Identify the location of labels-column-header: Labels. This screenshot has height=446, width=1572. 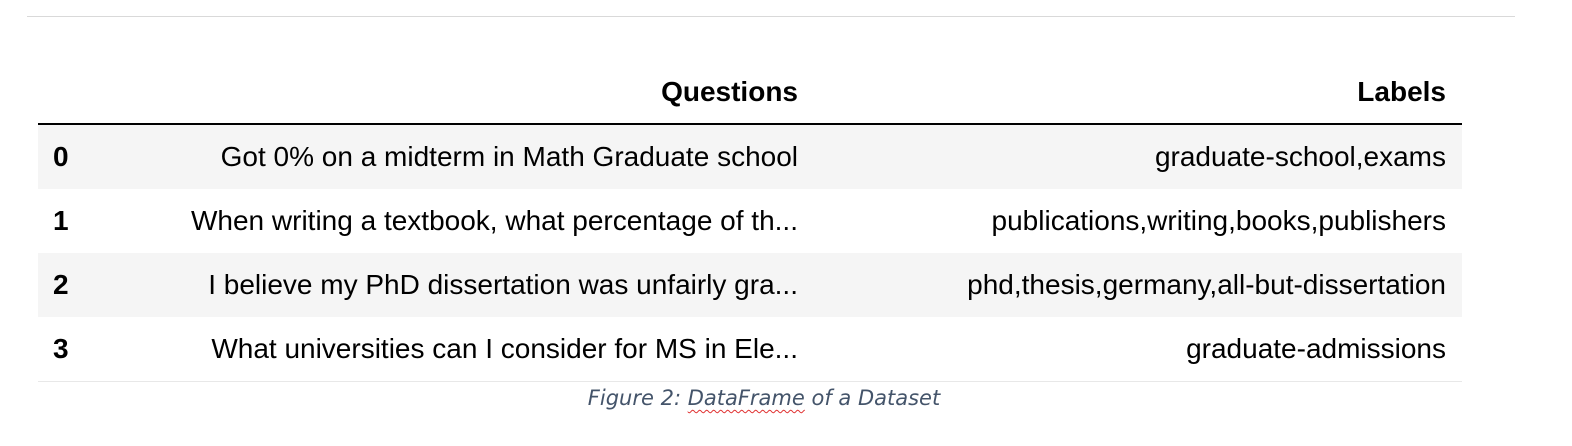
(1138, 93).